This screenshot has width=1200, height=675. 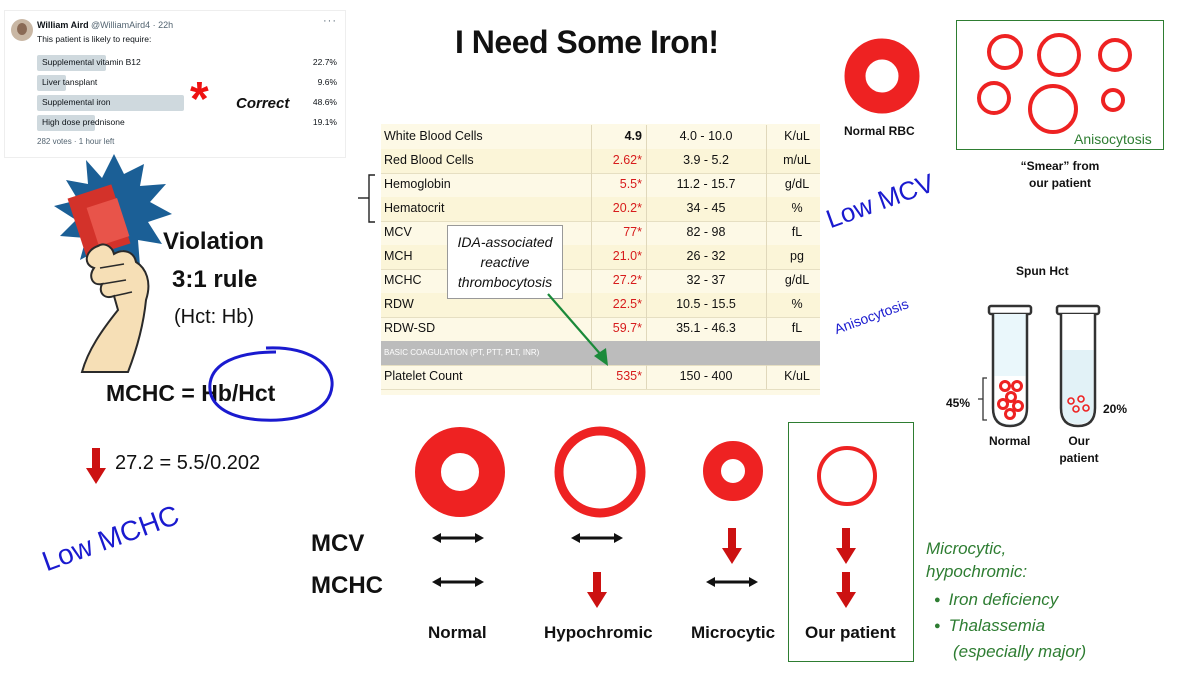 I want to click on smear-anisocytosis-label: Anisocytosis, so click(x=1113, y=139).